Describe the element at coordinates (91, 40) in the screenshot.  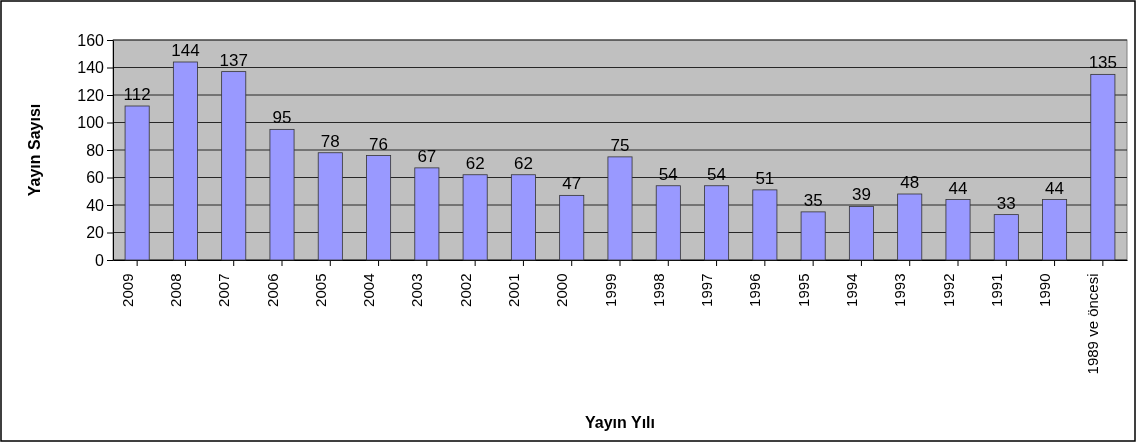
I see `y-tick-label: 160` at that location.